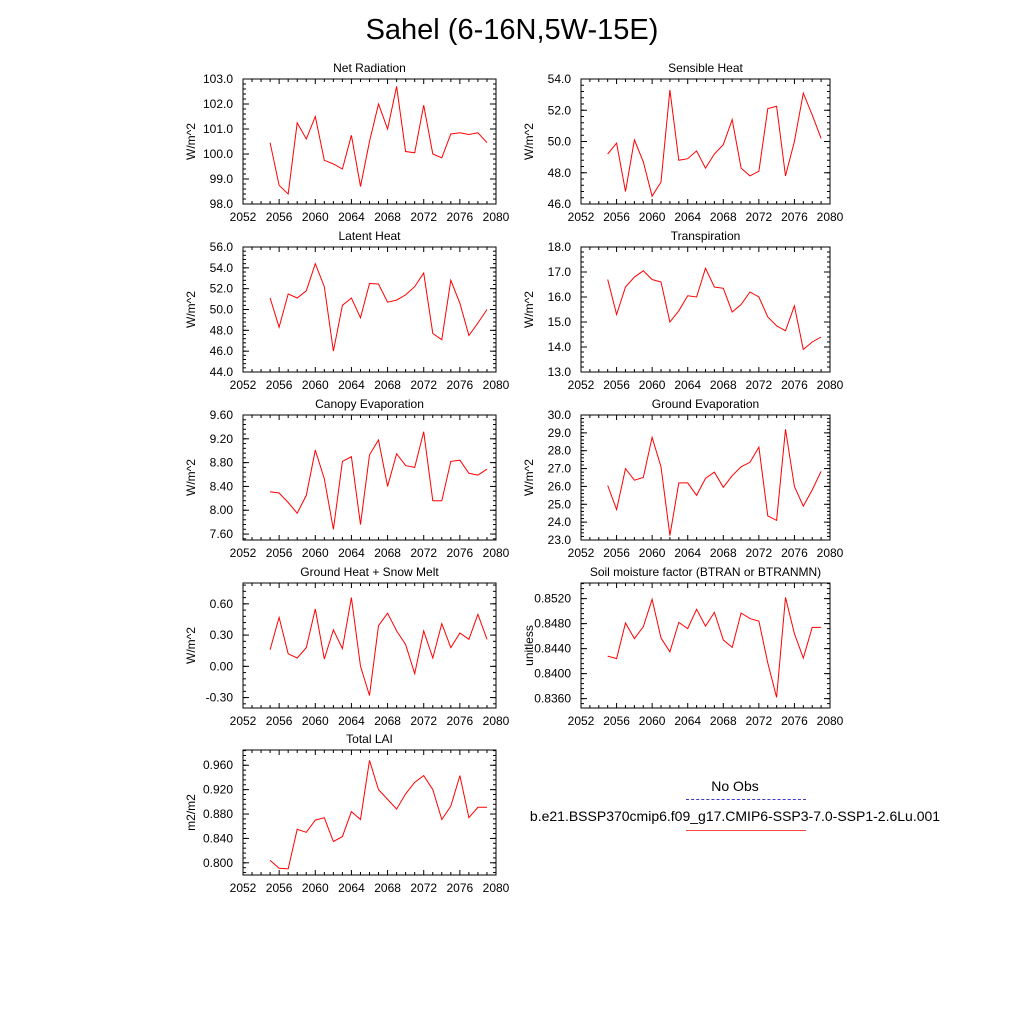  Describe the element at coordinates (369, 739) in the screenshot. I see `panel-title: Total LAI` at that location.